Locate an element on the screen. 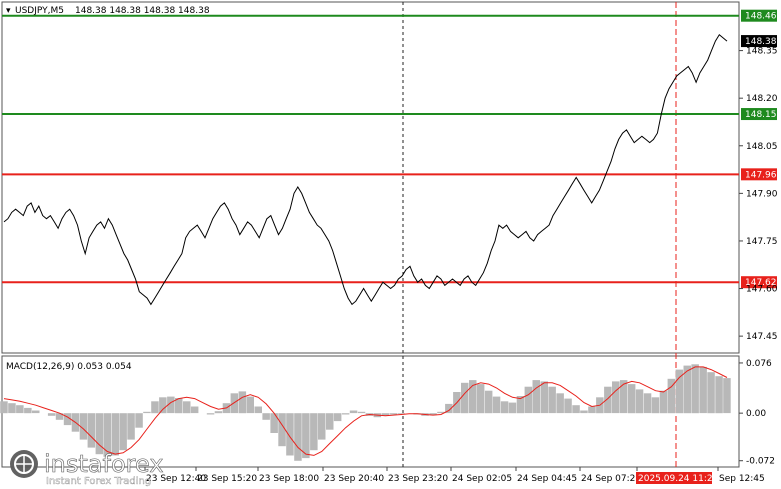 The height and width of the screenshot is (489, 781). time-tick-2: 23 Sep 18:00 is located at coordinates (289, 479).